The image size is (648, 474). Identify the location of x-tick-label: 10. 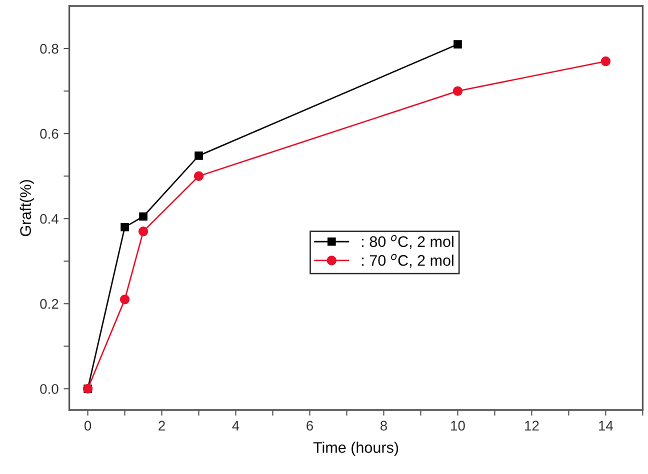
(458, 425).